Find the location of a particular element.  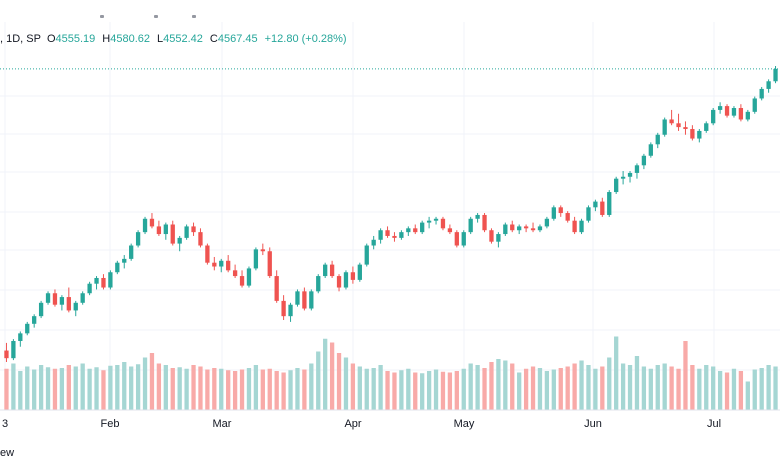

x-tick-label: Feb is located at coordinates (110, 424).